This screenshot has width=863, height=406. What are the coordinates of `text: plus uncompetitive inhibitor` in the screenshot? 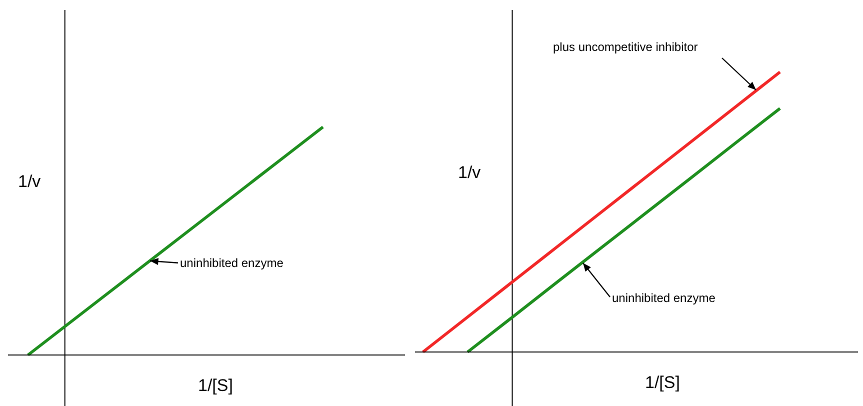 It's located at (625, 47).